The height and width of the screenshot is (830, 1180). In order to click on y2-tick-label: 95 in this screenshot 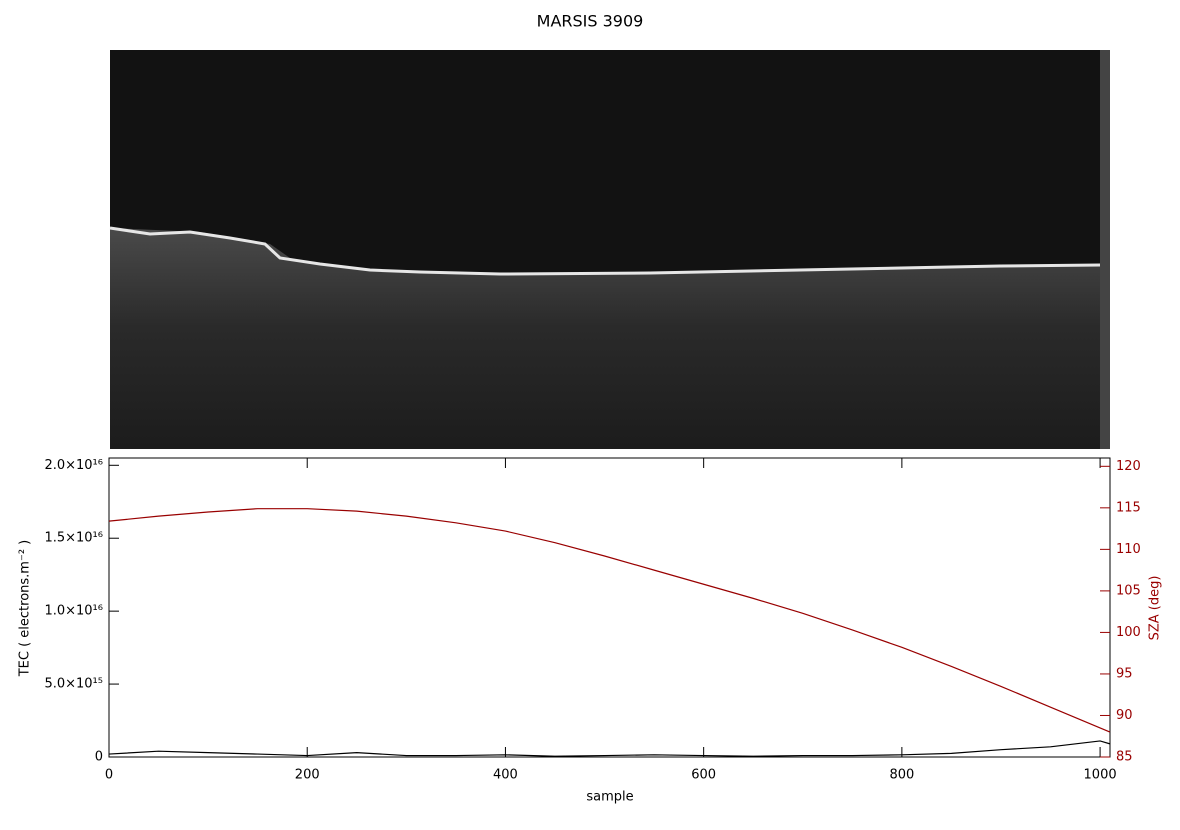, I will do `click(1124, 673)`.